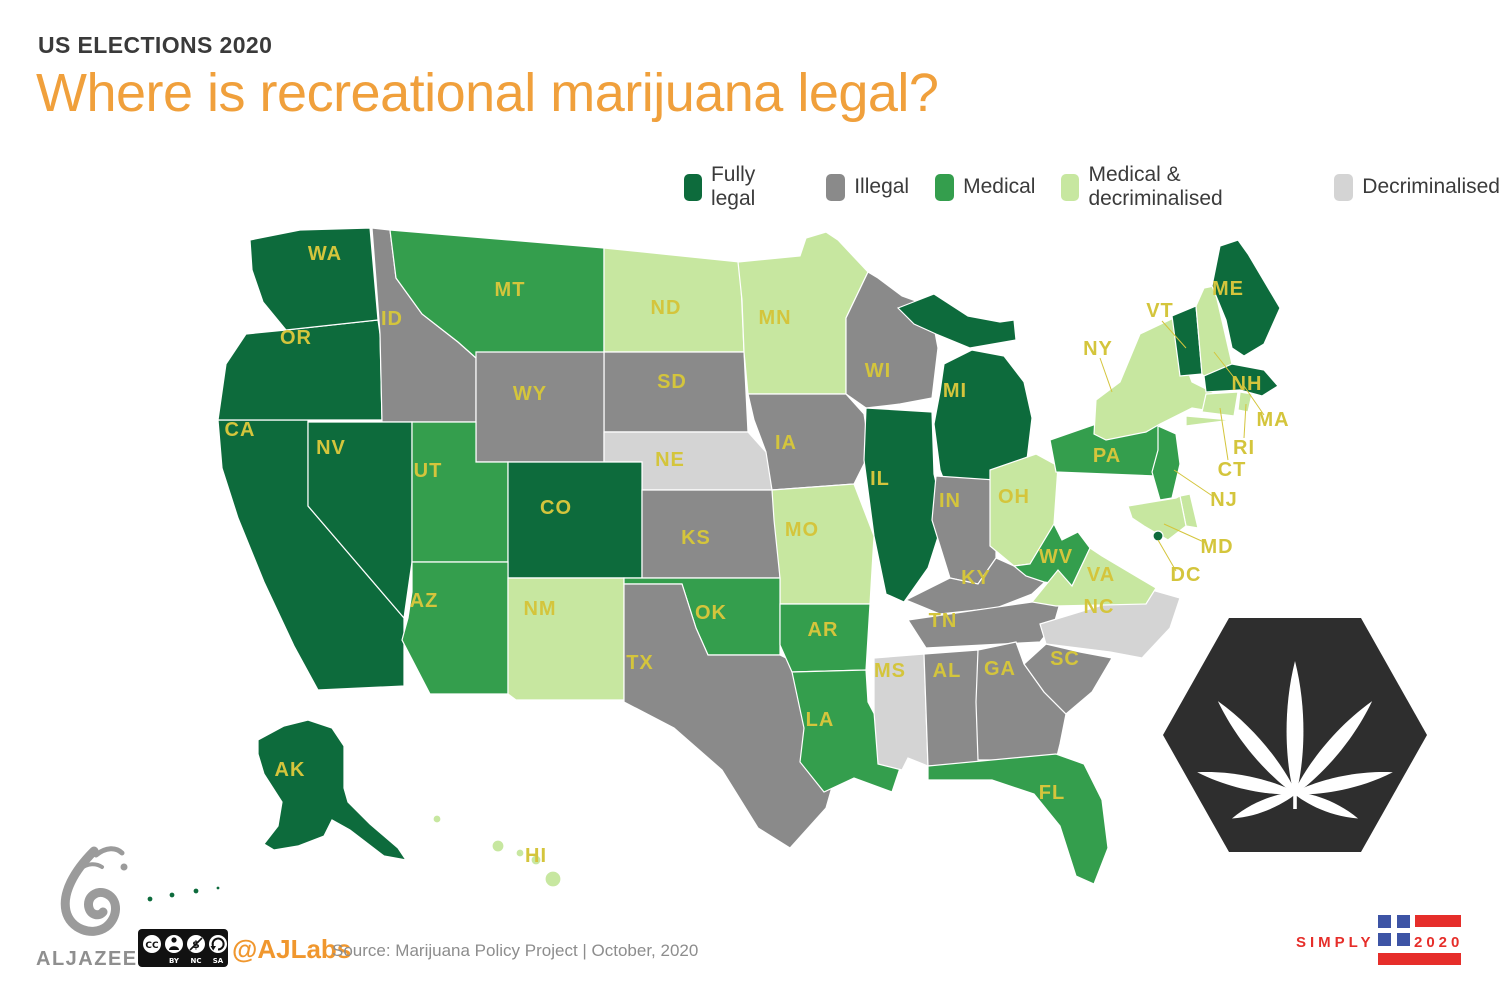  I want to click on cannabis-leaf-icon, so click(1295, 740).